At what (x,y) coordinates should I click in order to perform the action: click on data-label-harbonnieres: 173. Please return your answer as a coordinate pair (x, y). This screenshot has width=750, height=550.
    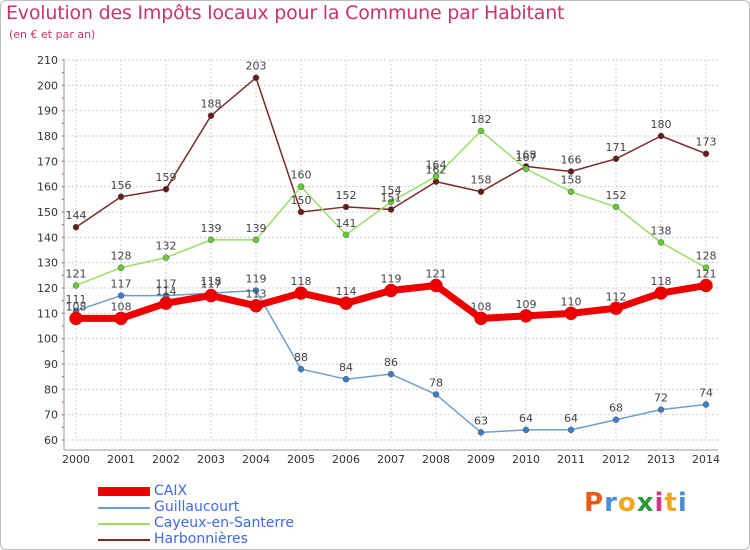
    Looking at the image, I should click on (706, 142).